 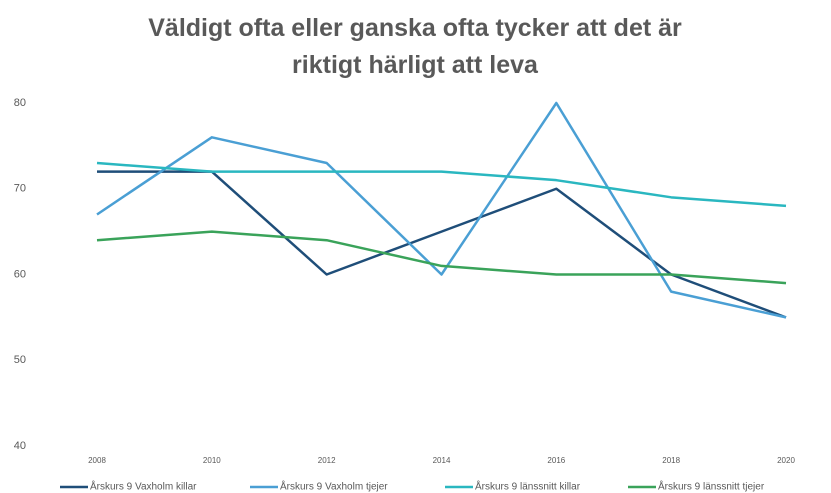 What do you see at coordinates (20, 446) in the screenshot?
I see `y-tick-label: 40` at bounding box center [20, 446].